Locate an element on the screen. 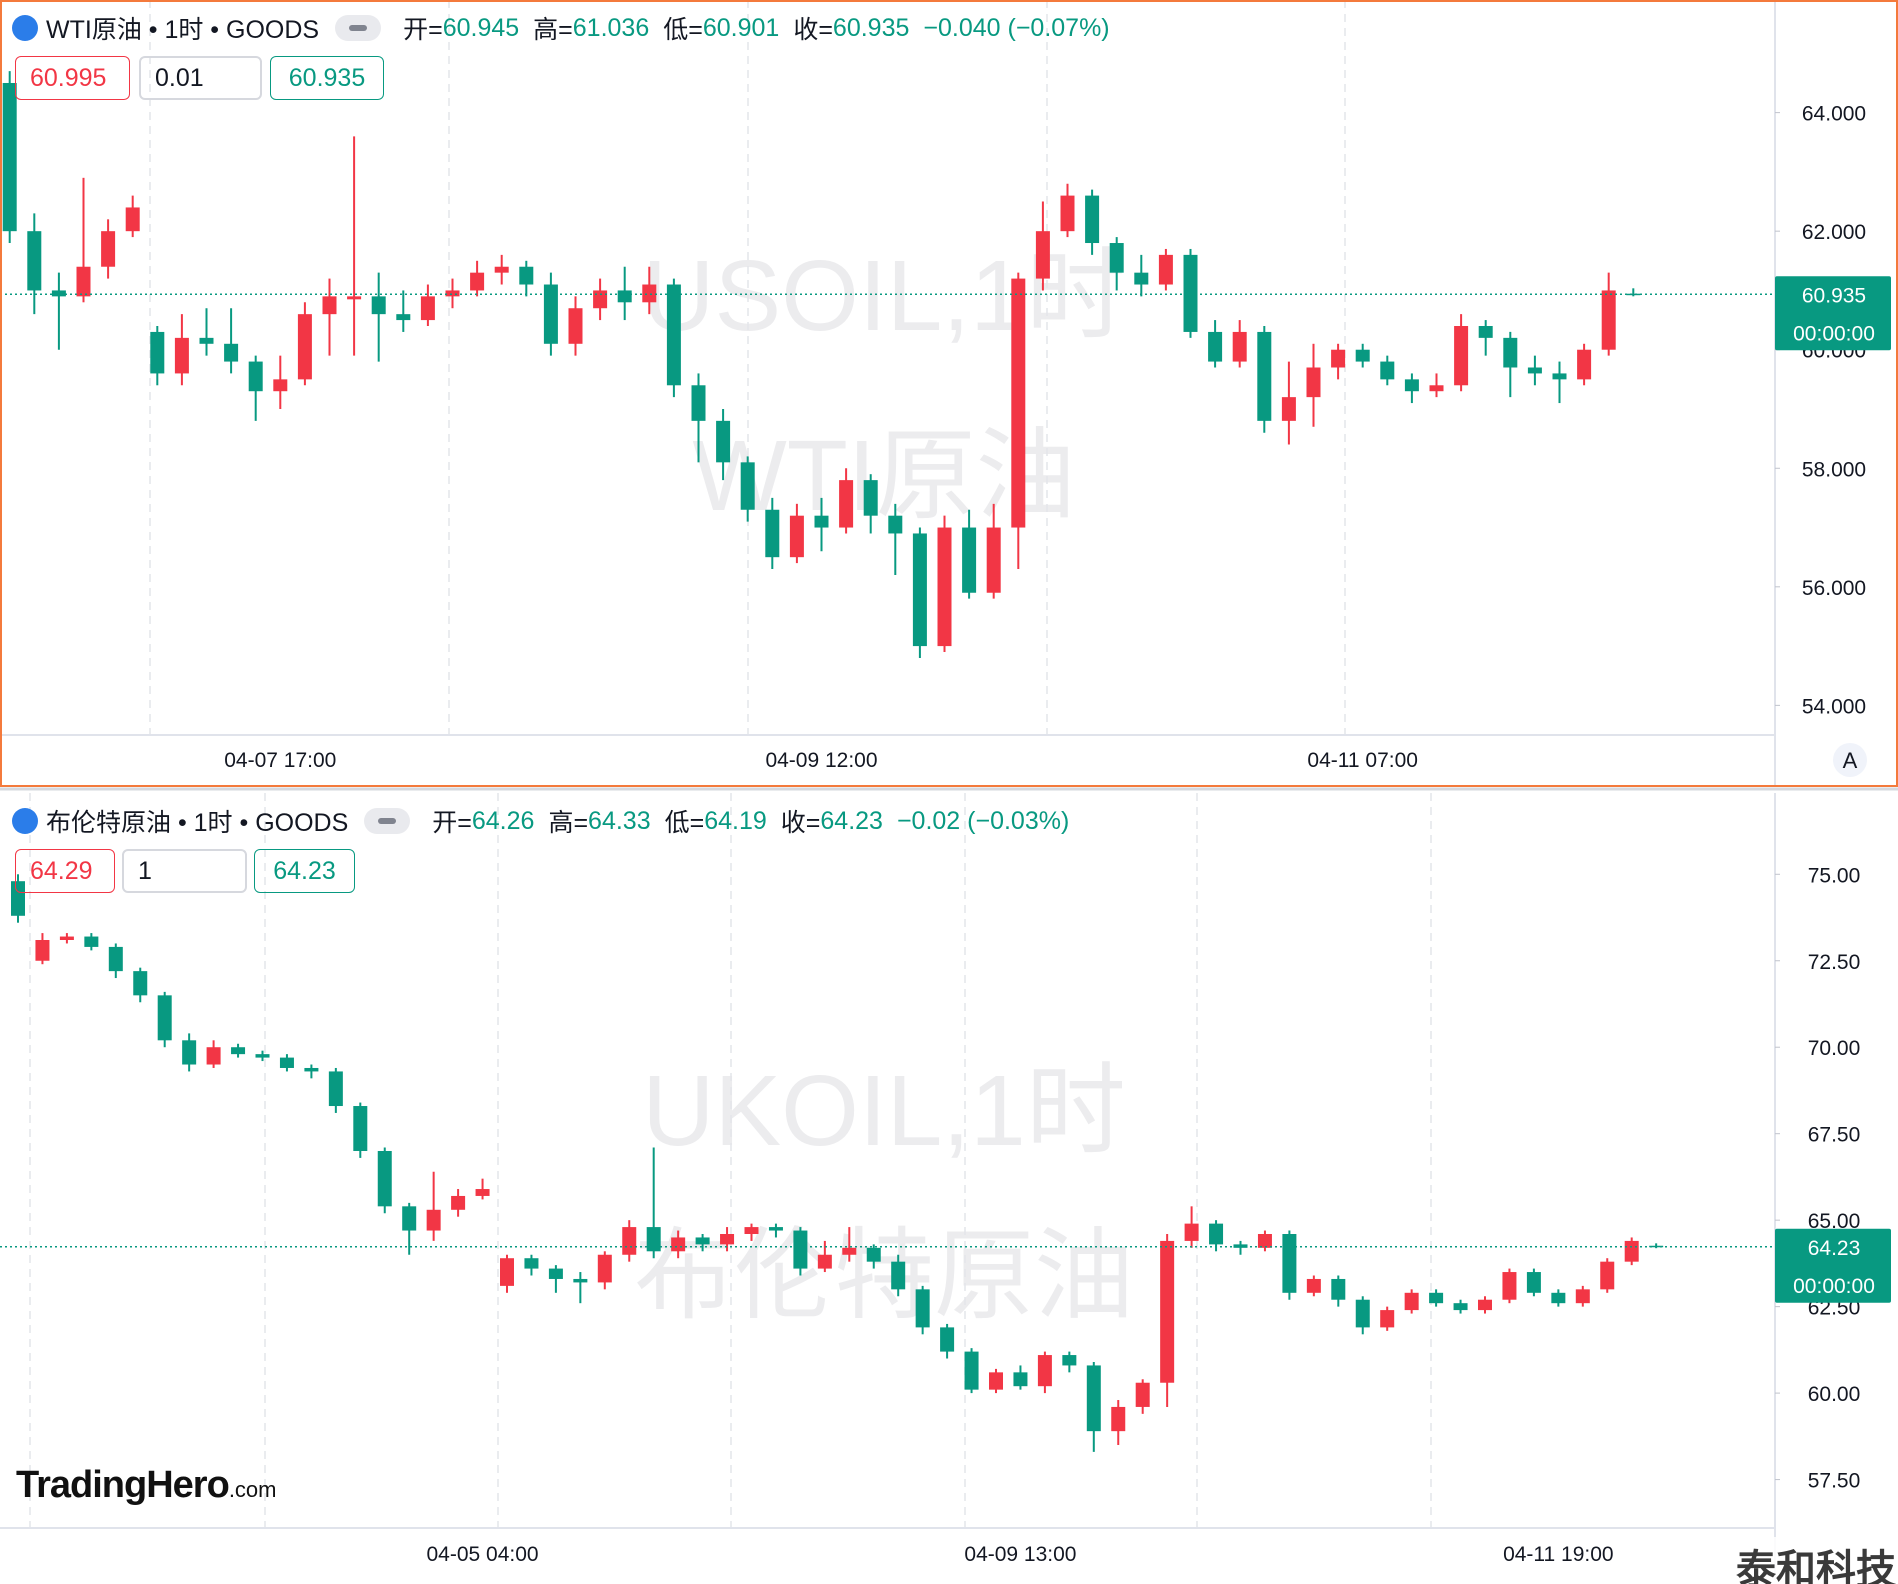 This screenshot has width=1898, height=1584. symbol-title: WTI原油 • 1时 • GOODS is located at coordinates (183, 30).